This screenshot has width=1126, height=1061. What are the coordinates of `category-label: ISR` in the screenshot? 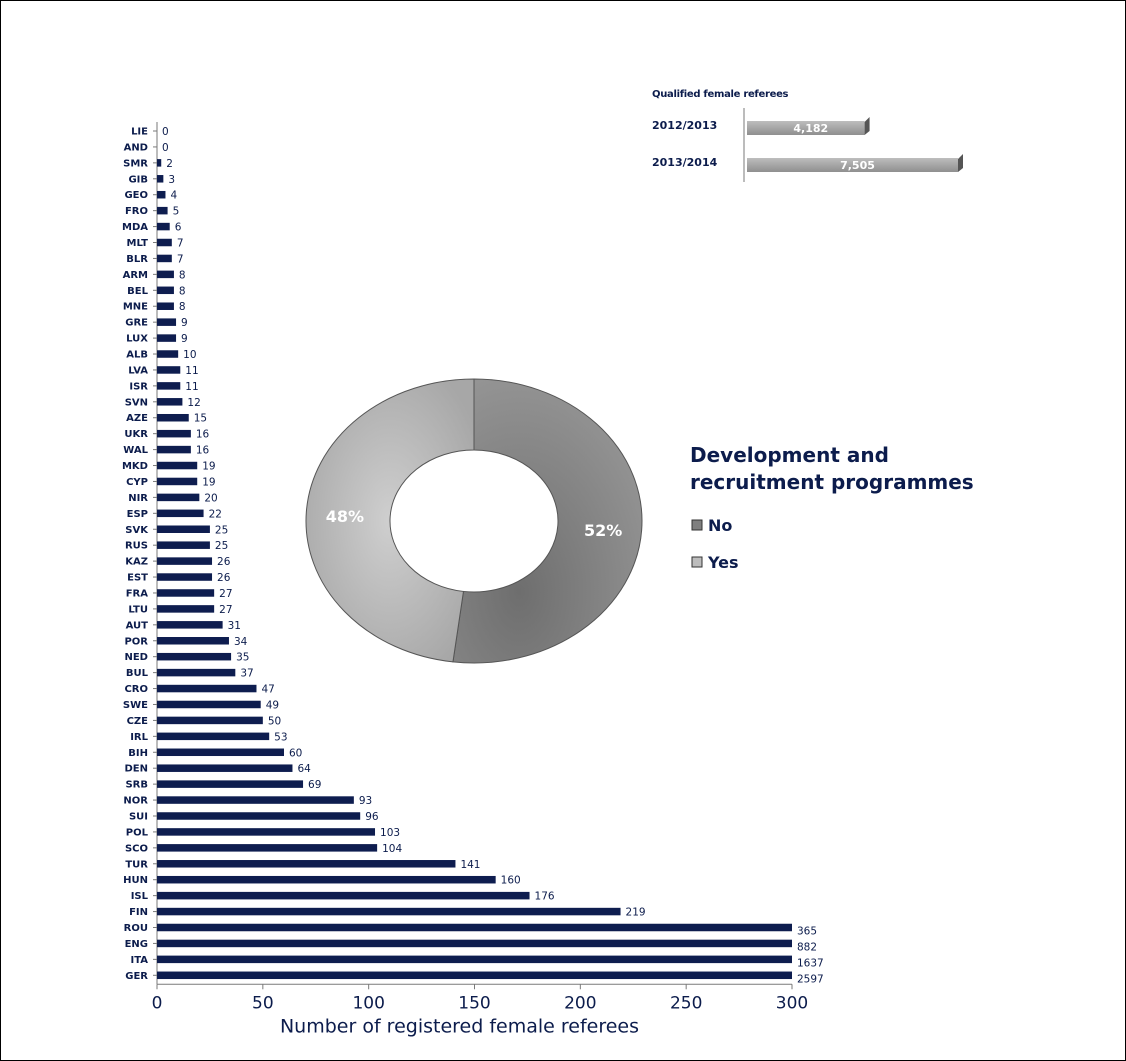 It's located at (138, 386).